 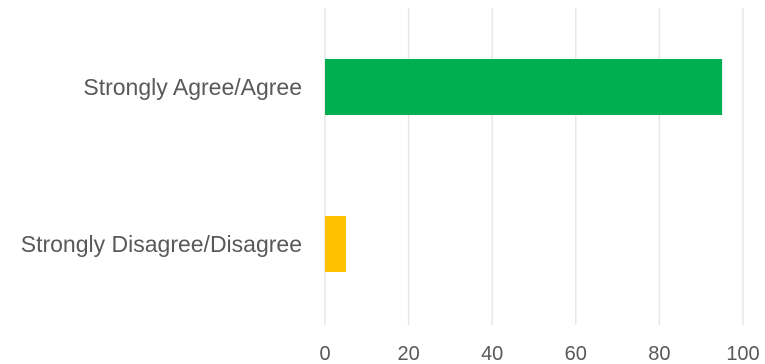 I want to click on x-tick-label: 80, so click(x=659, y=353).